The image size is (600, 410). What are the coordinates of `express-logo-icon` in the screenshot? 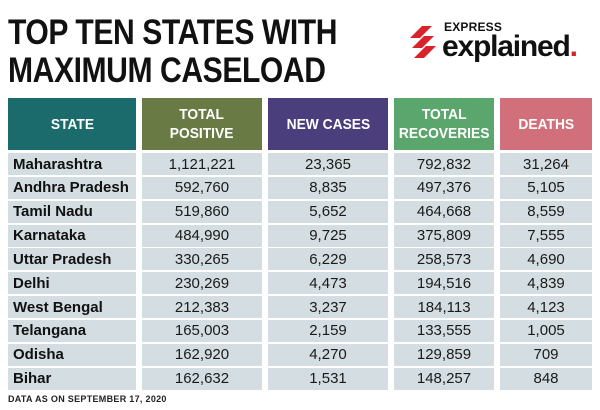 It's located at (423, 42).